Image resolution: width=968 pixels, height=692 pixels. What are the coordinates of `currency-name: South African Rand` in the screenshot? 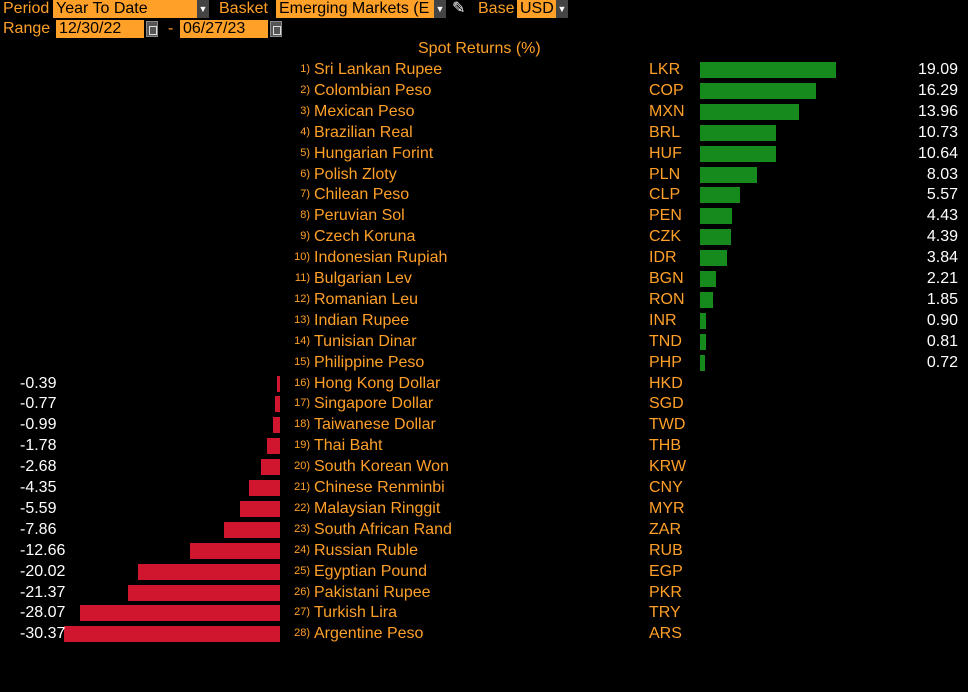 It's located at (383, 529).